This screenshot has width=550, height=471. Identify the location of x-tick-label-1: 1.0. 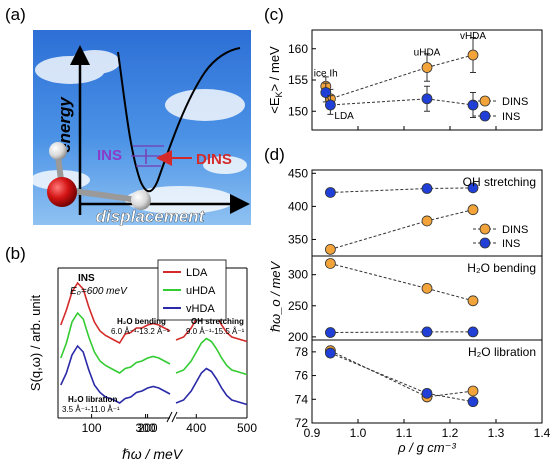
(358, 433).